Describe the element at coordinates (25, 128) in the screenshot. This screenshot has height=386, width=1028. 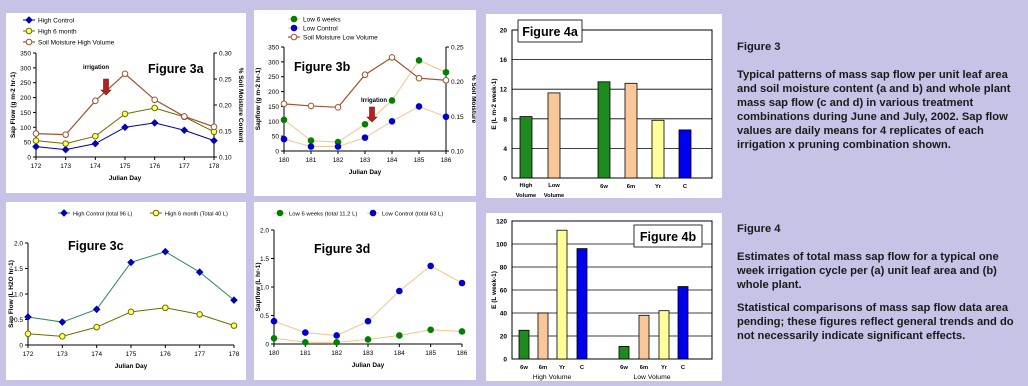
I see `y-tick-label: 100` at that location.